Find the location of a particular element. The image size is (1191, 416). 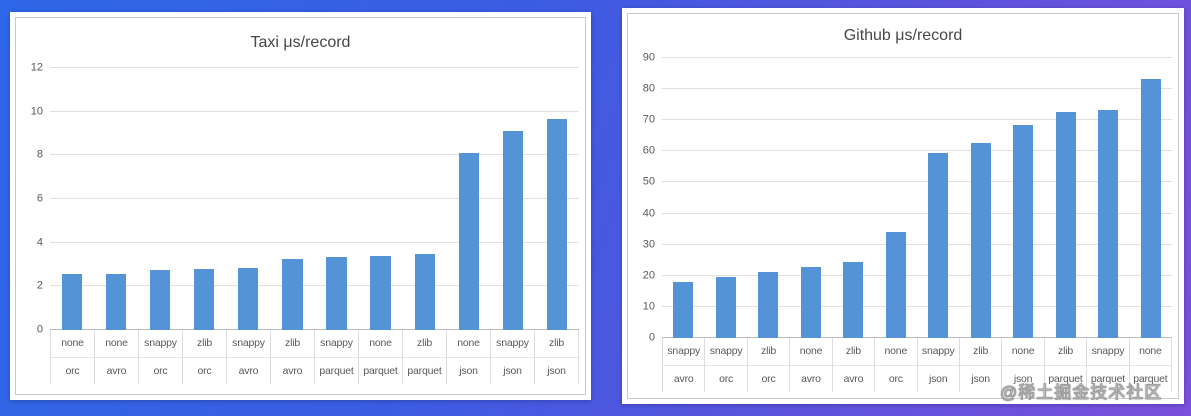

x-category-cell: snappy avro is located at coordinates (684, 365).